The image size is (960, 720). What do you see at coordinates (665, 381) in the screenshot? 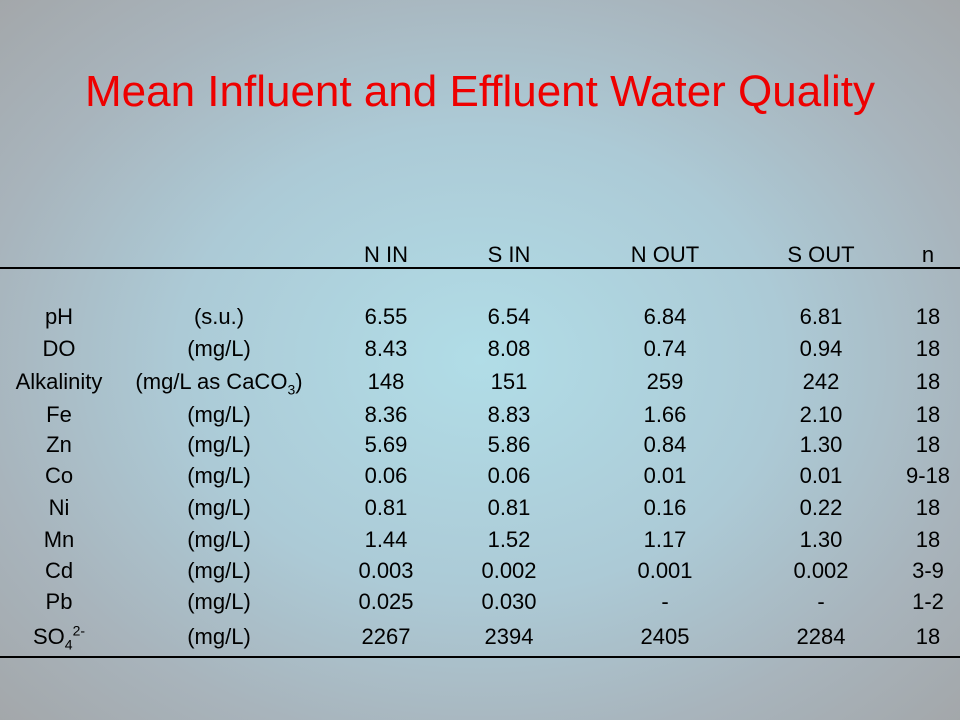
I see `value-n-out: 259` at bounding box center [665, 381].